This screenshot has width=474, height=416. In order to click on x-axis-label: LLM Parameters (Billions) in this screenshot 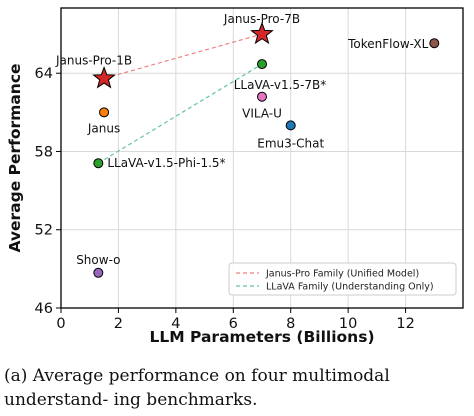, I will do `click(261, 337)`.